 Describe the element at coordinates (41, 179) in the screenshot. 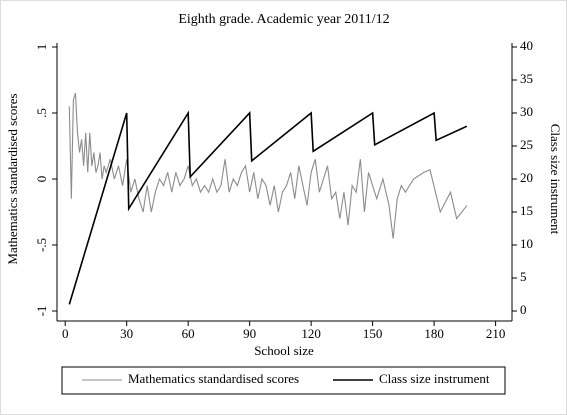

I see `y-tick-label: 0` at that location.